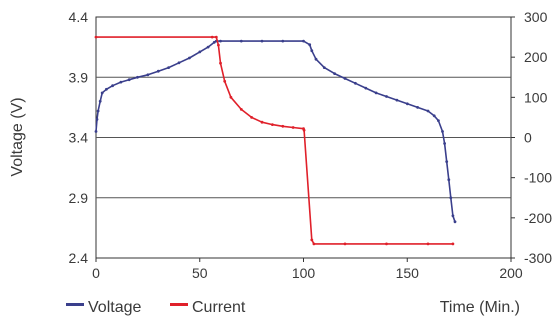 The height and width of the screenshot is (322, 560). What do you see at coordinates (538, 218) in the screenshot?
I see `y2-tick-label: -200` at bounding box center [538, 218].